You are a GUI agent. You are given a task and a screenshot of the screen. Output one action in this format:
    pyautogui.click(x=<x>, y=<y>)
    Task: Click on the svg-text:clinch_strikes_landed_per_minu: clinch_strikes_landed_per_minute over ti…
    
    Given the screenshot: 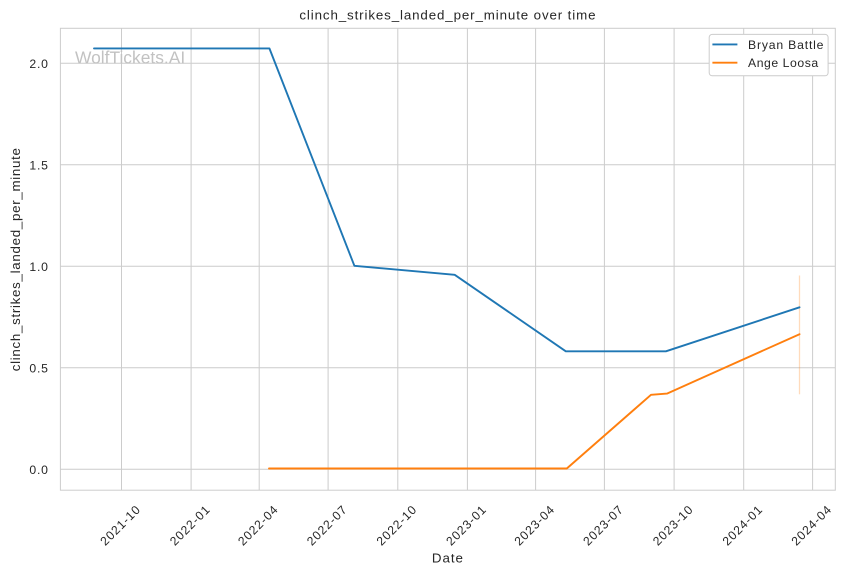 What is the action you would take?
    pyautogui.click(x=447, y=15)
    